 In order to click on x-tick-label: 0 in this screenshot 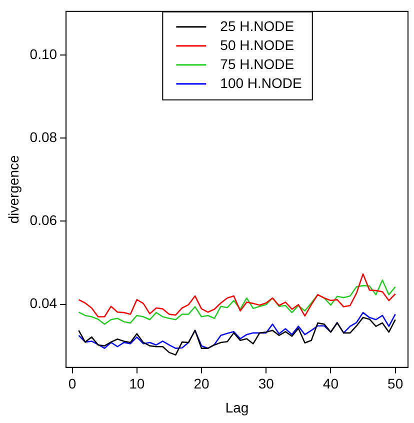, I will do `click(72, 384)`.